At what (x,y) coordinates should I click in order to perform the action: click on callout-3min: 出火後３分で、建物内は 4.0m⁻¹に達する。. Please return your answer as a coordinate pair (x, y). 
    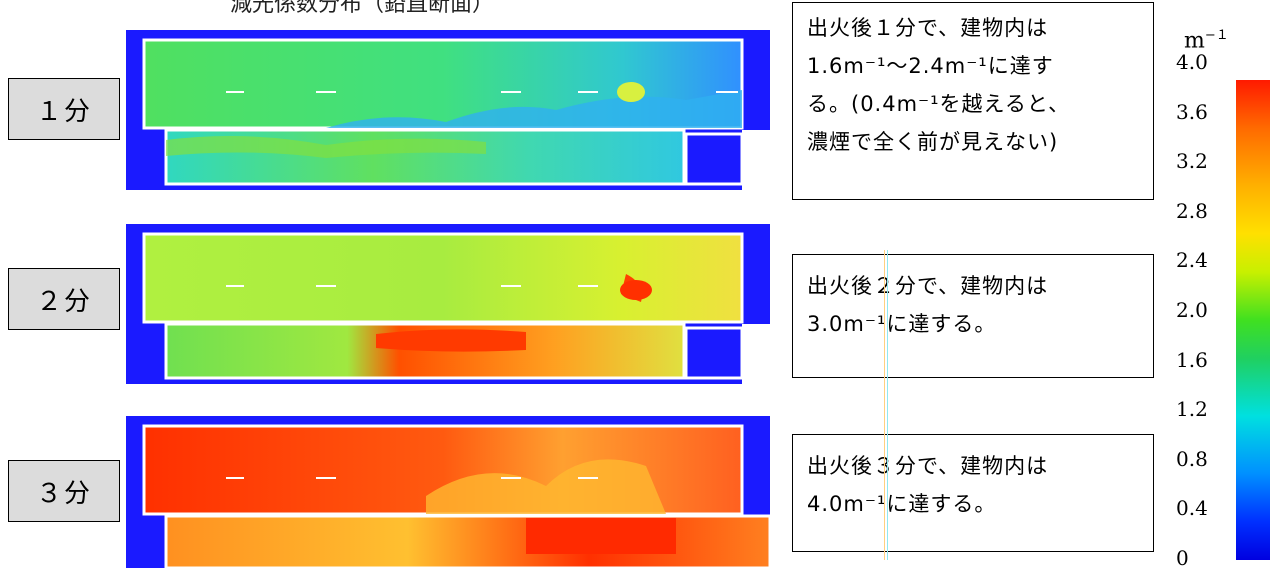
    Looking at the image, I should click on (973, 493).